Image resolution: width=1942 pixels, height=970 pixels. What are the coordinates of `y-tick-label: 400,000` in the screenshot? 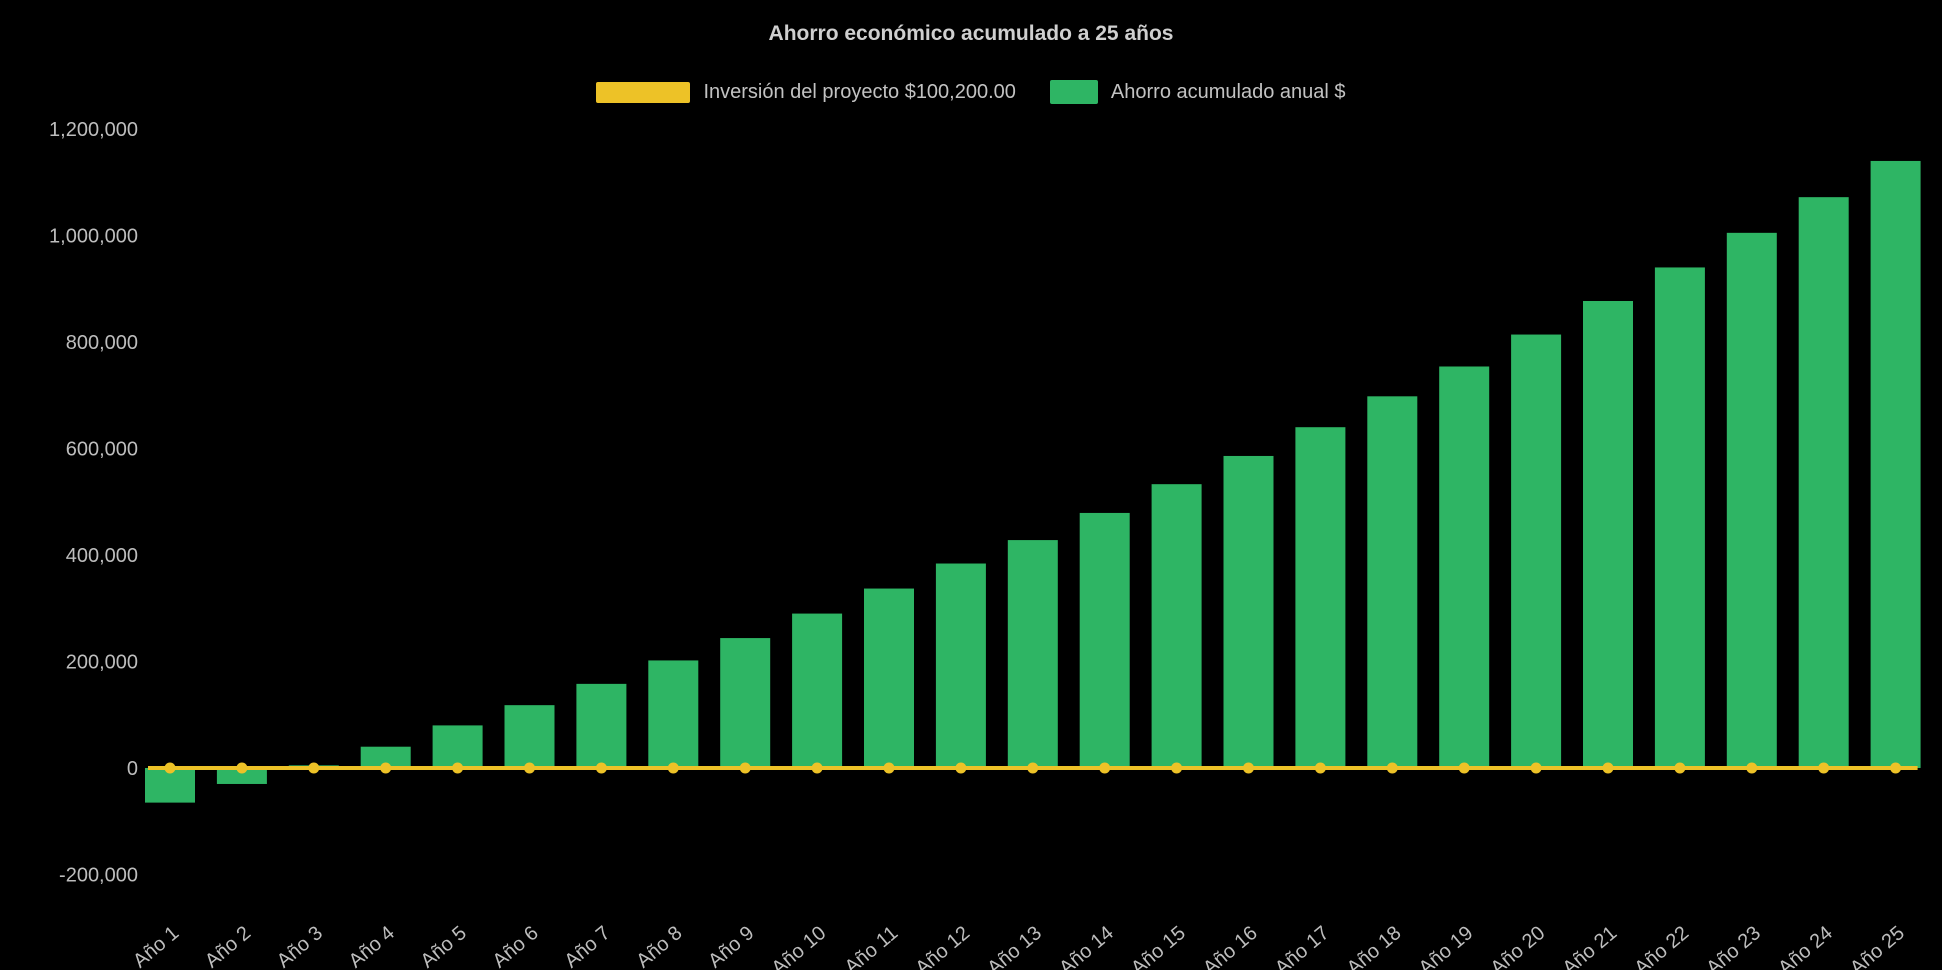 It's located at (102, 556).